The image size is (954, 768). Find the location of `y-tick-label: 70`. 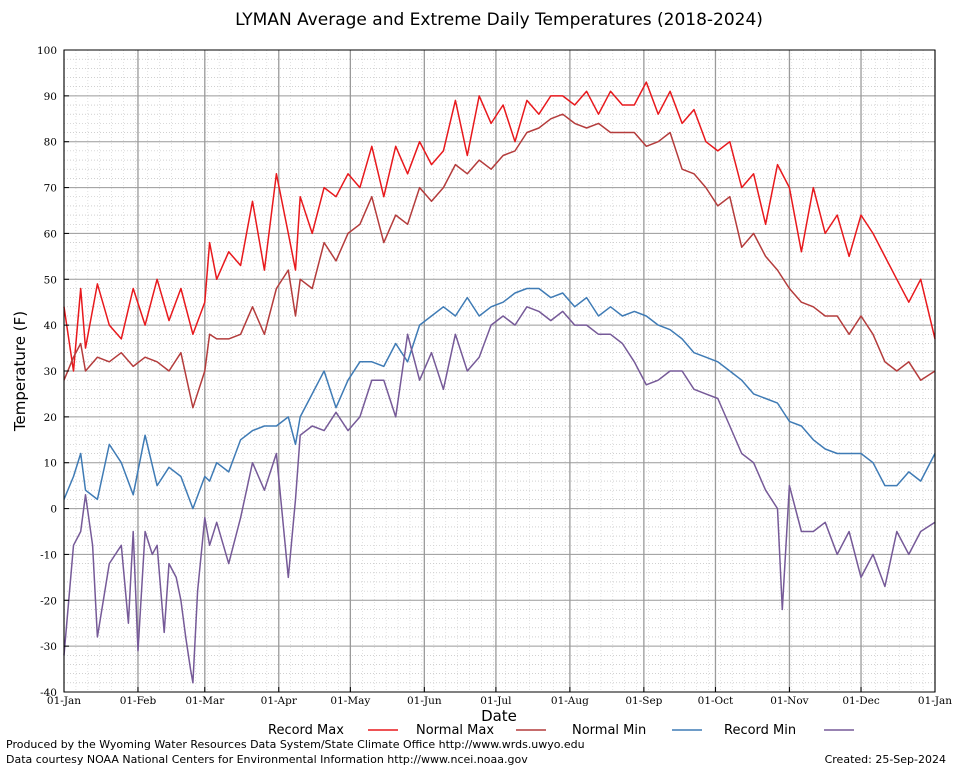

y-tick-label: 70 is located at coordinates (50, 189).